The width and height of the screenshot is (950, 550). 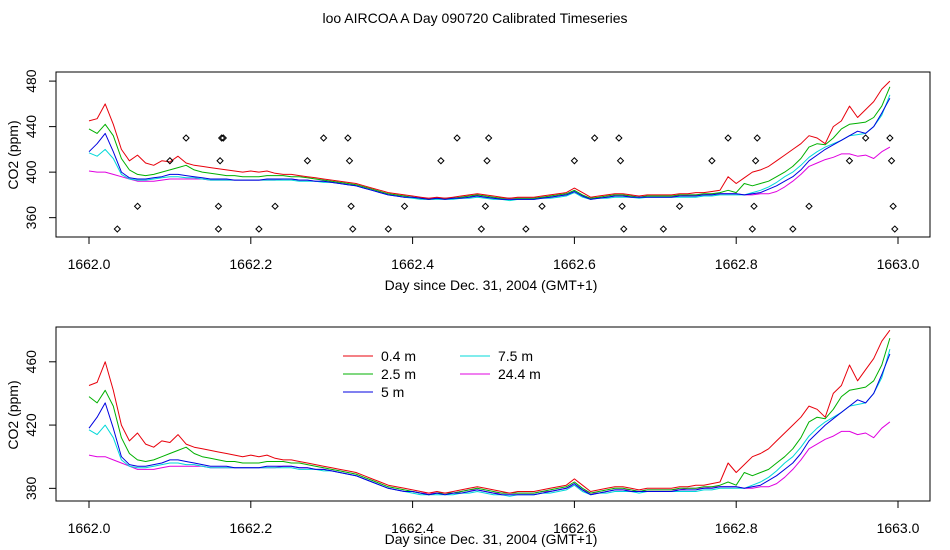 What do you see at coordinates (31, 172) in the screenshot?
I see `y-tick-label: 400` at bounding box center [31, 172].